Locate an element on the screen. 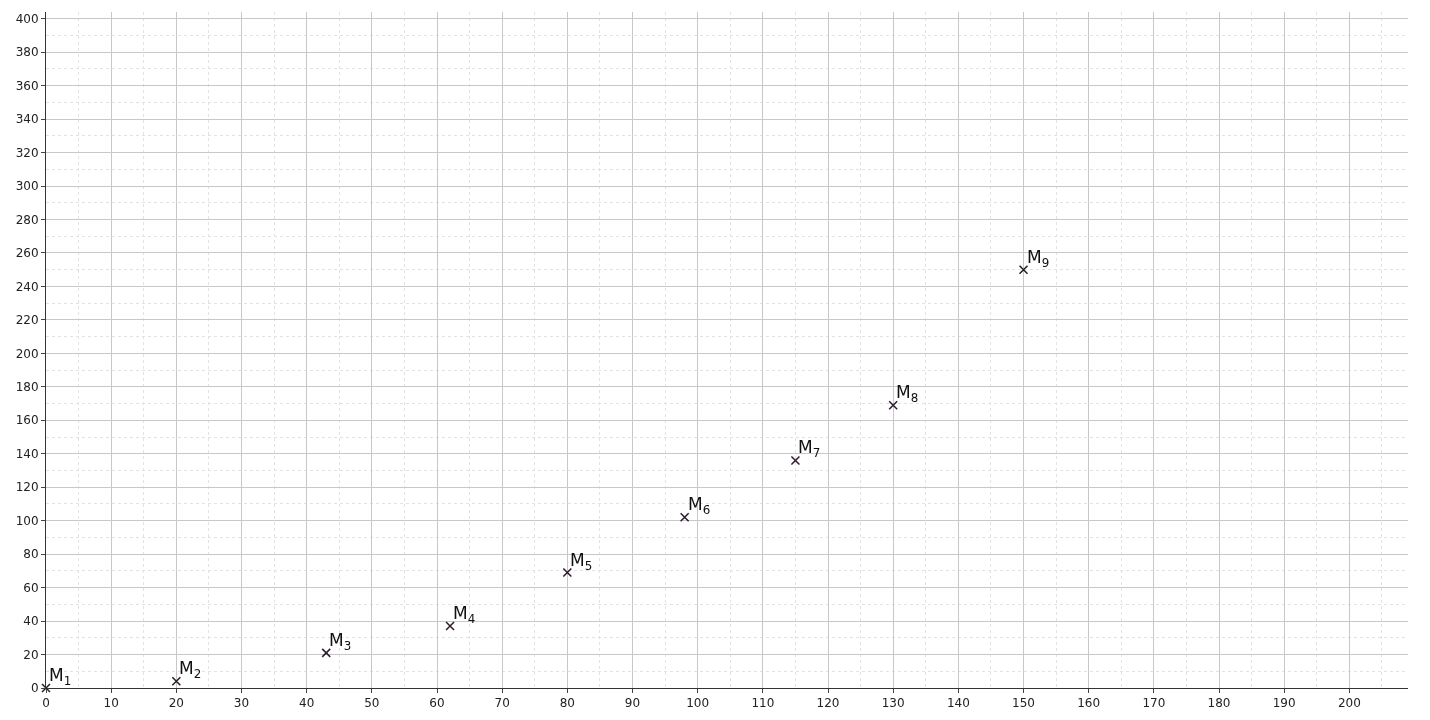 The height and width of the screenshot is (720, 1430). y-tick-label: 140 is located at coordinates (27, 453).